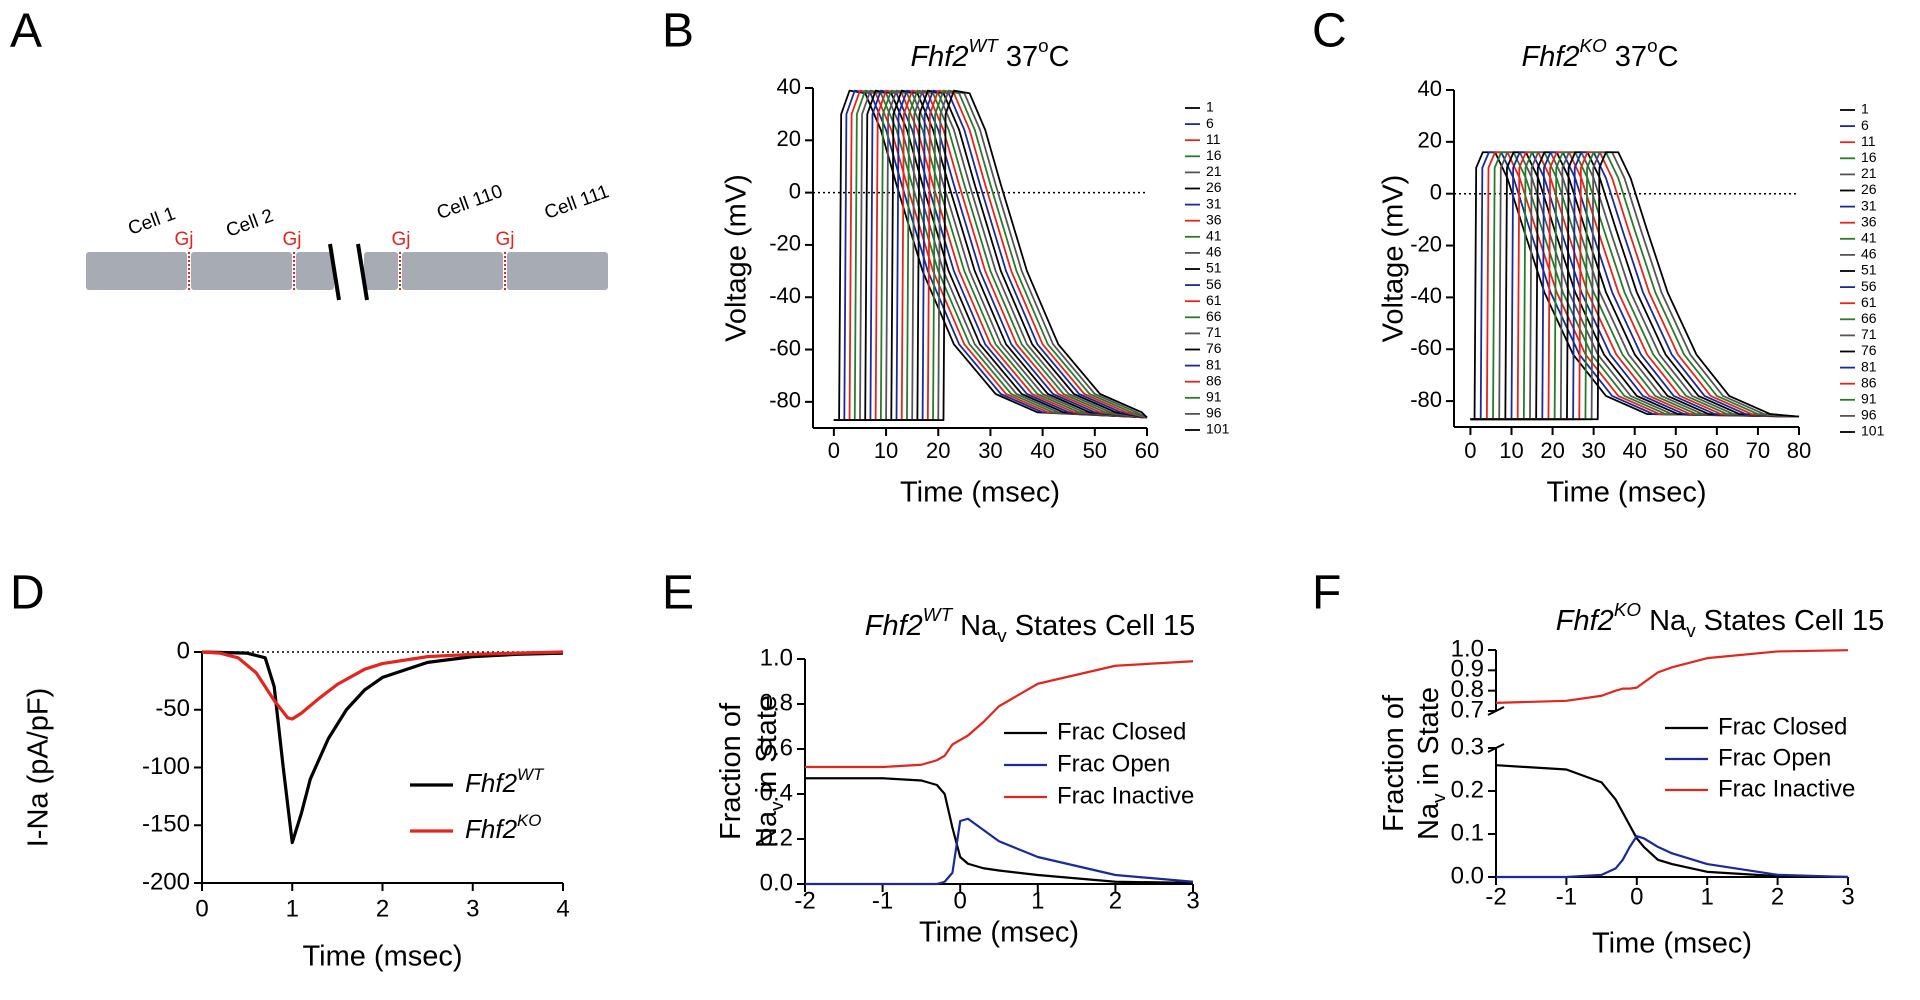 The image size is (1920, 1000). What do you see at coordinates (1869, 399) in the screenshot?
I see `legend-label: 91` at bounding box center [1869, 399].